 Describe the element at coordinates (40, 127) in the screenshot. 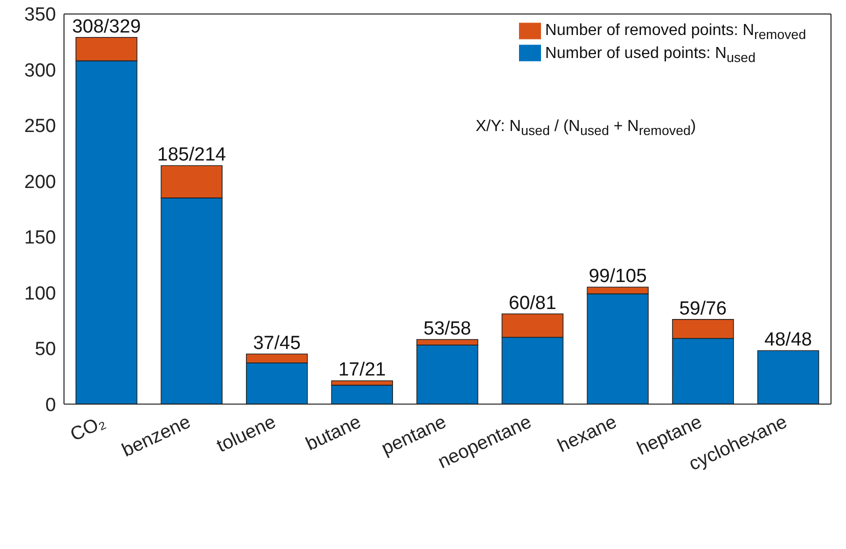

I see `y-tick-label: 250` at that location.